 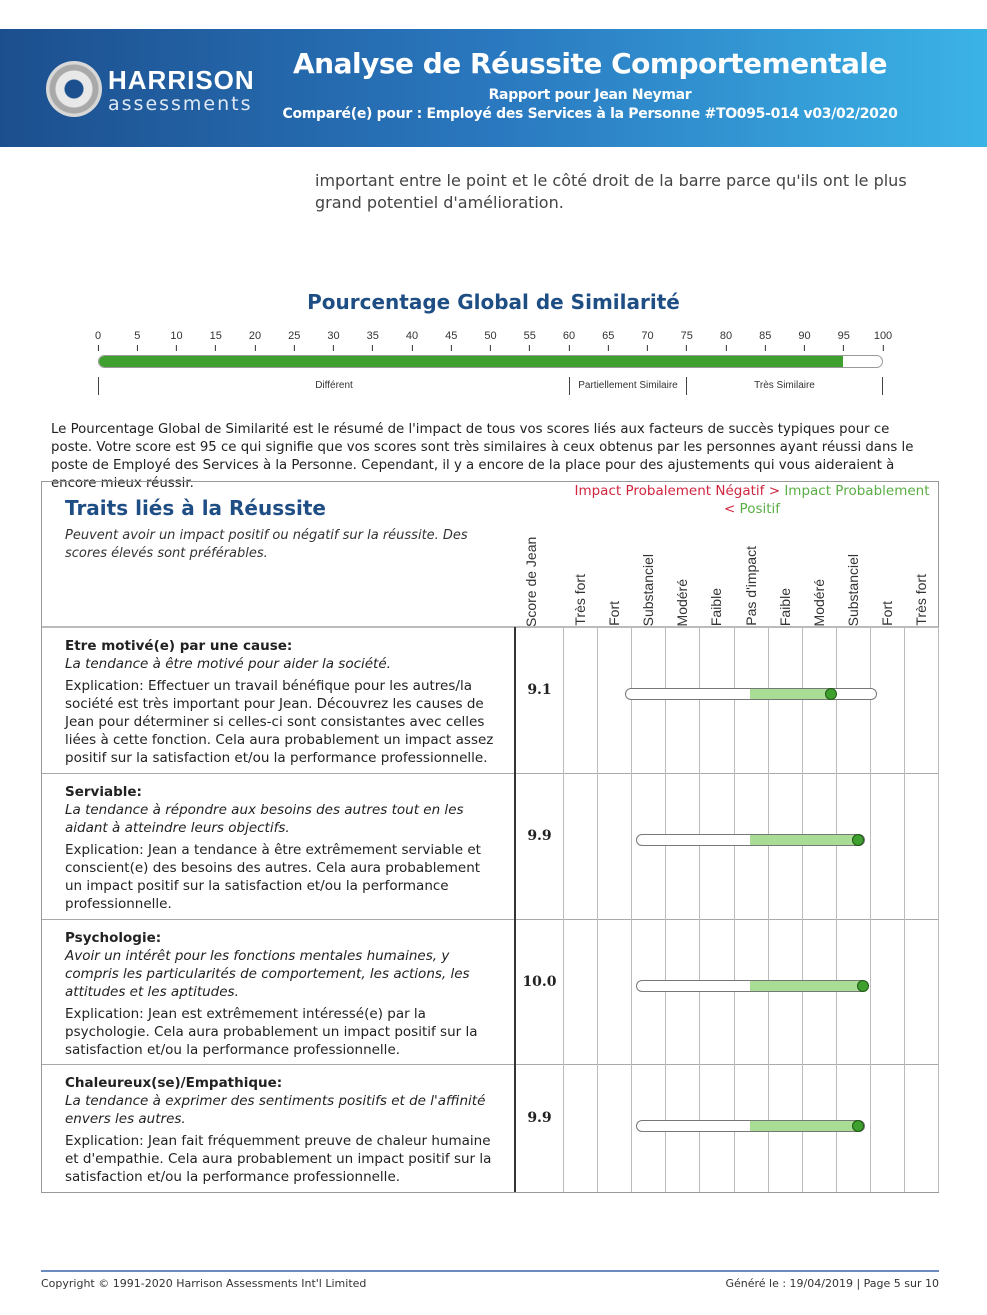 I want to click on tick-label: 10, so click(x=176, y=336).